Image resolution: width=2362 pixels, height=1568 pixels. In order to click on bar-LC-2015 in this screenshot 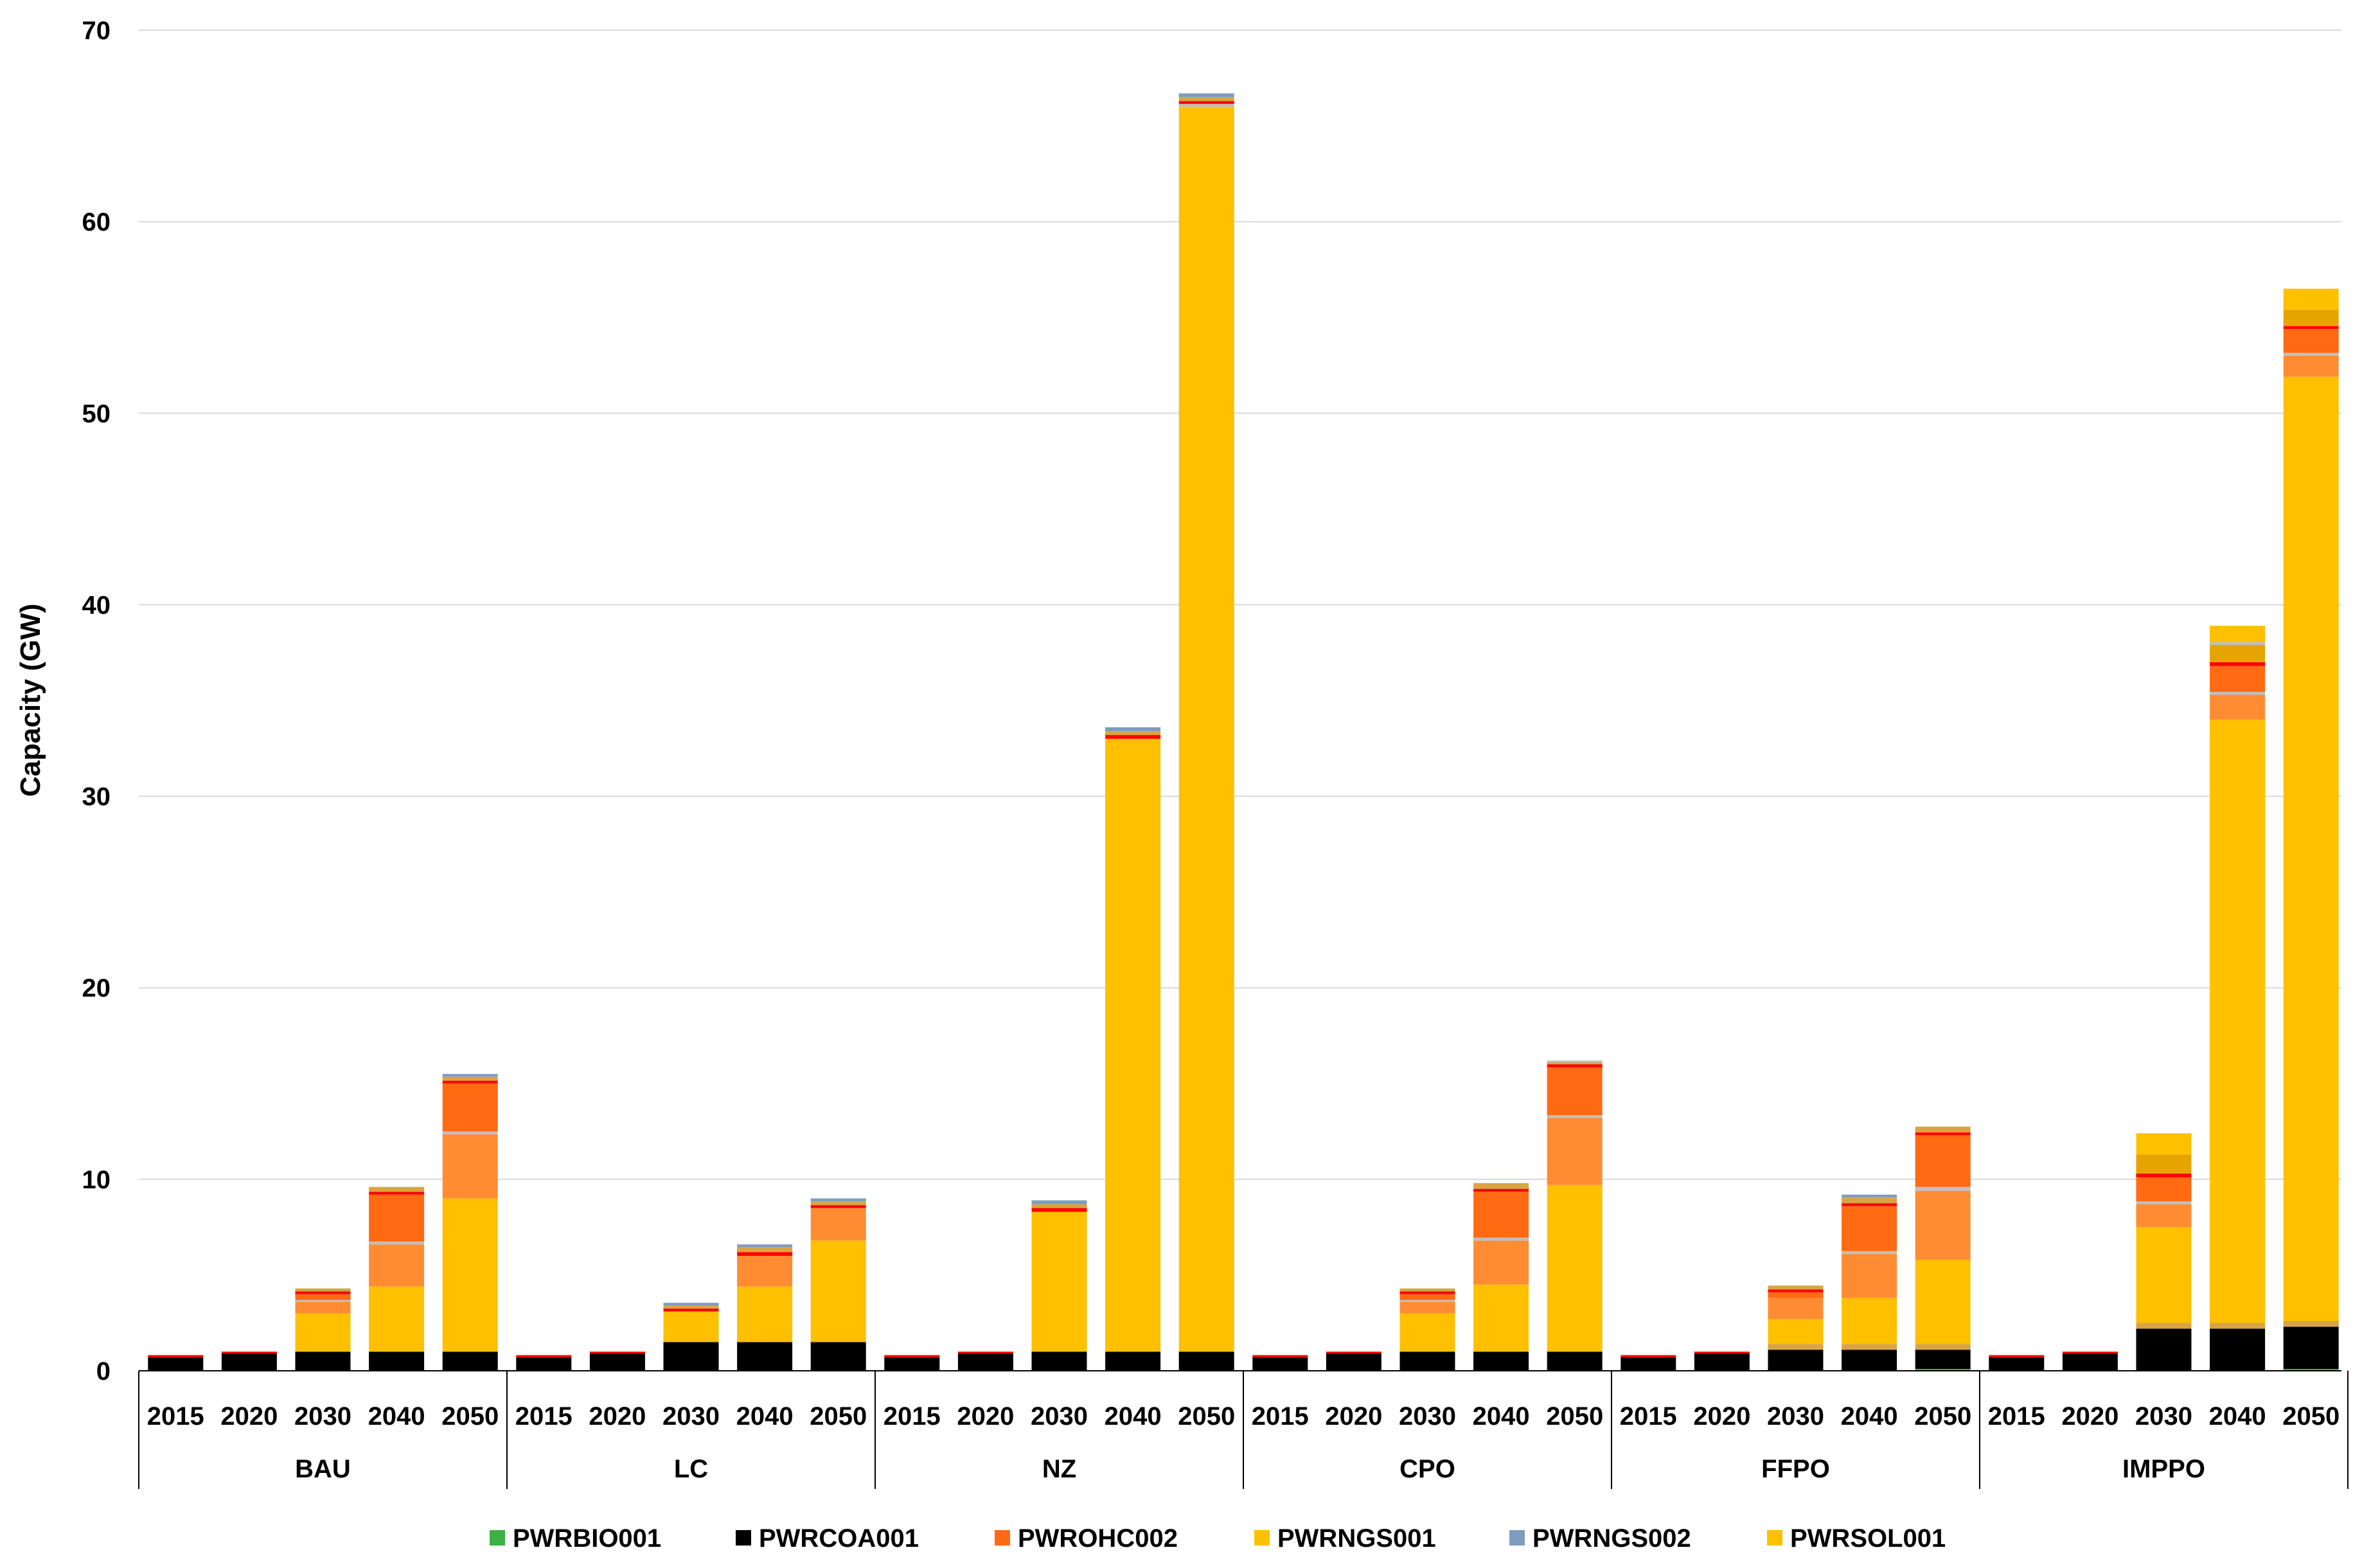, I will do `click(544, 1363)`.